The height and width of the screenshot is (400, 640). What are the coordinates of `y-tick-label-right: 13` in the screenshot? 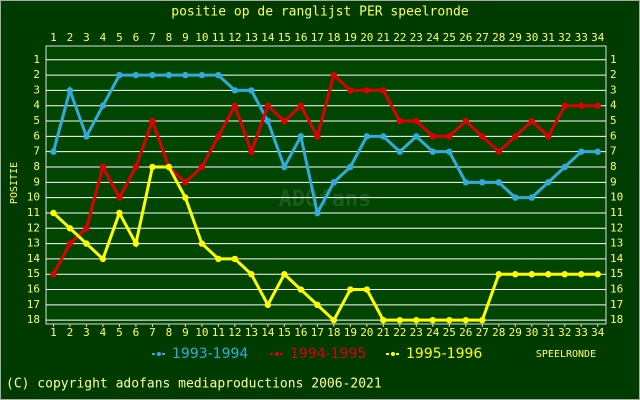 It's located at (616, 243).